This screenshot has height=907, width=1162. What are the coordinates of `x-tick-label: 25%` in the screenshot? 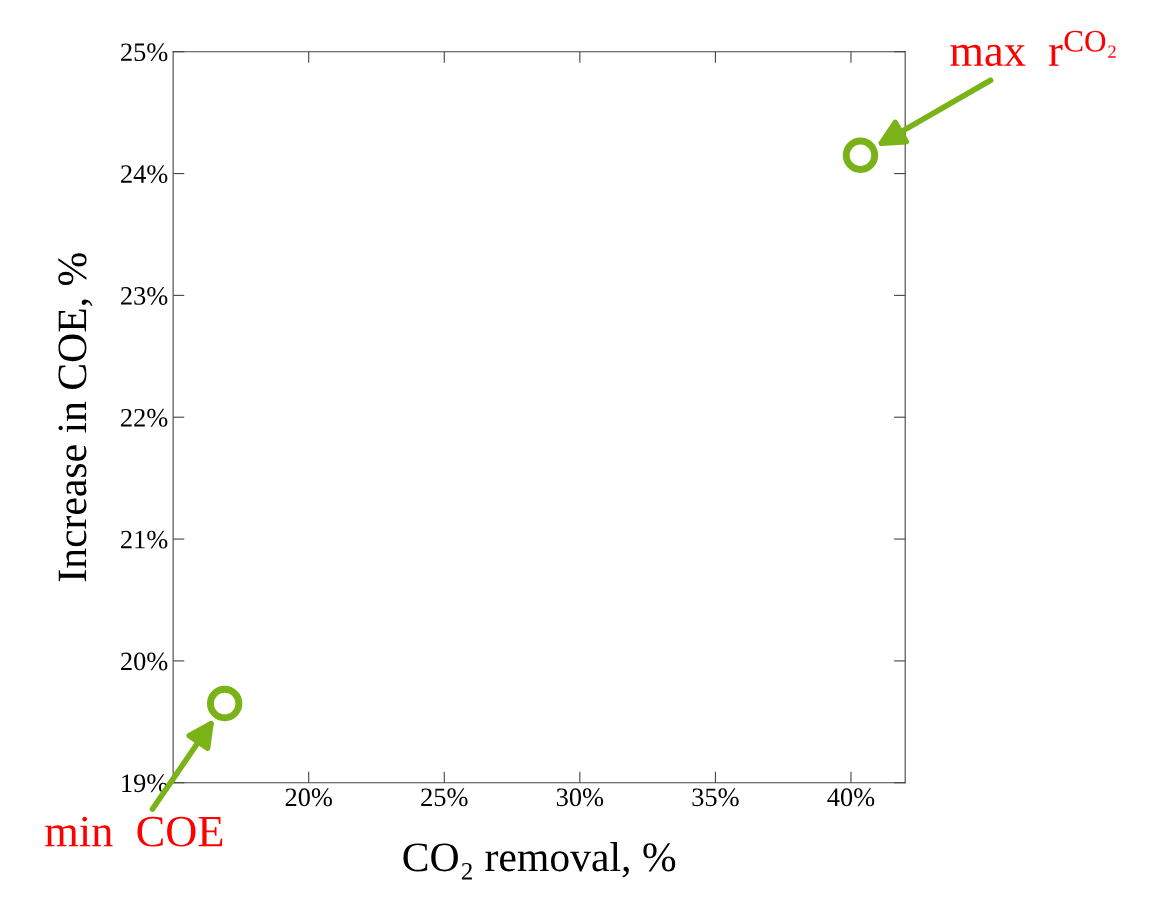 It's located at (444, 797).